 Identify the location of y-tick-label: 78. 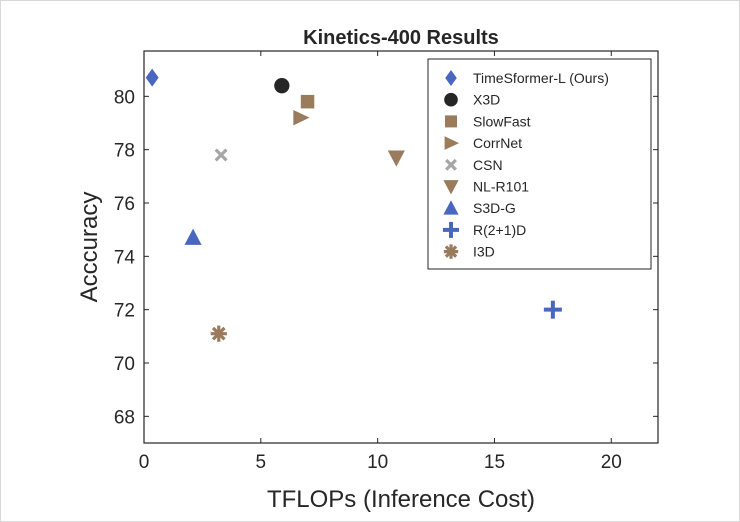
(124, 151).